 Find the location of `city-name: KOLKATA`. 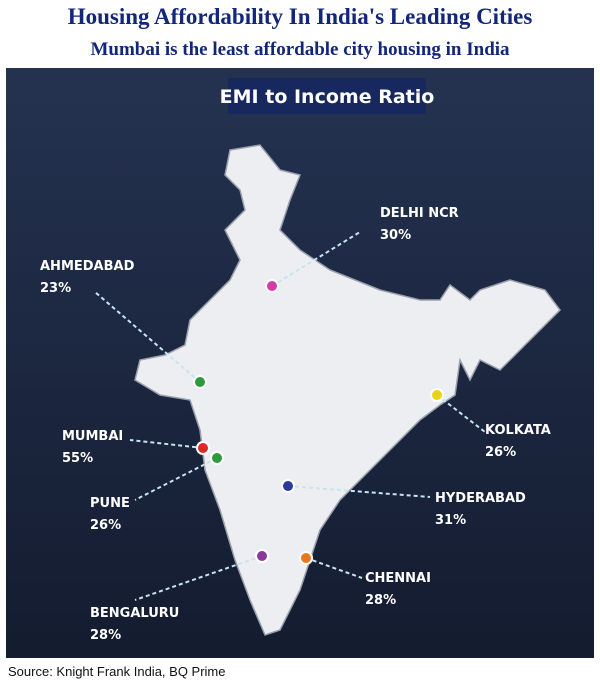

city-name: KOLKATA is located at coordinates (518, 430).